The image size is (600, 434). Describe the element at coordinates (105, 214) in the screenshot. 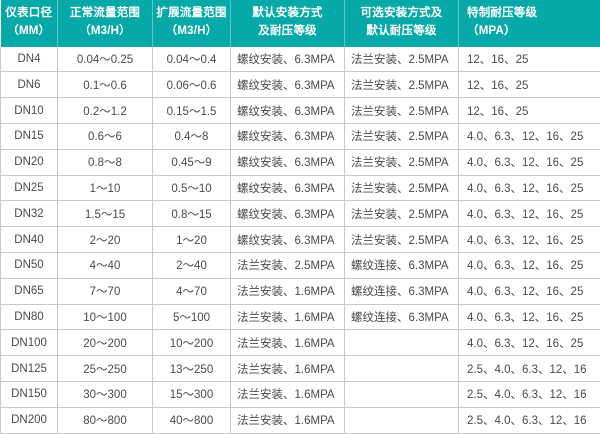

I see `cell-normal-flow: 1.5～15` at that location.